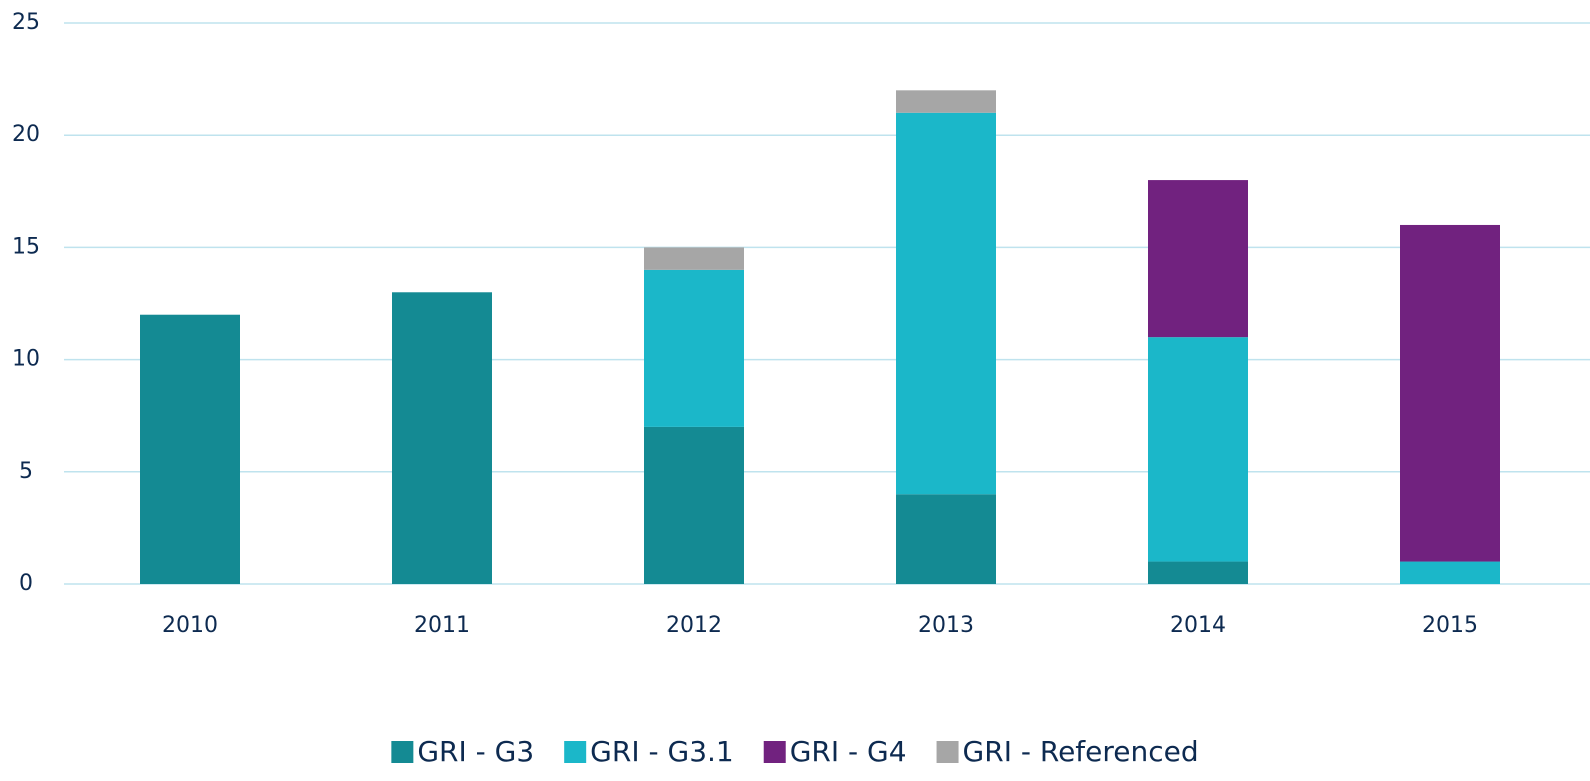 The height and width of the screenshot is (781, 1590). What do you see at coordinates (475, 751) in the screenshot?
I see `legend-label: GRI - G3` at bounding box center [475, 751].